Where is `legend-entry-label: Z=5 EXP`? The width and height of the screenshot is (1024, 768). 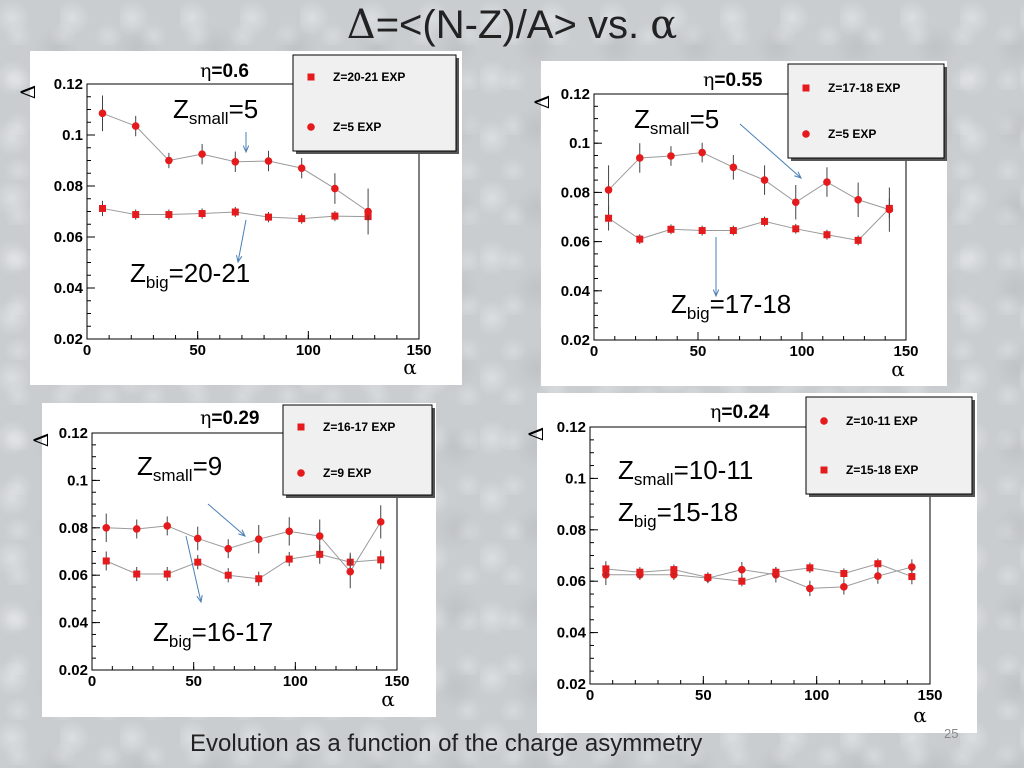
legend-entry-label: Z=5 EXP is located at coordinates (852, 134).